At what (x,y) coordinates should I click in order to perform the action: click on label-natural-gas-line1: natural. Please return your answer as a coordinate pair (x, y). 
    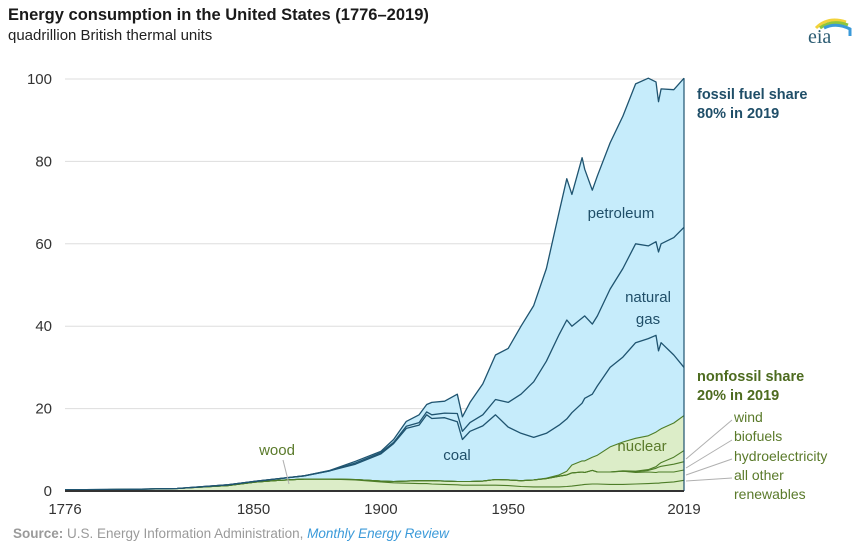
    Looking at the image, I should click on (648, 297).